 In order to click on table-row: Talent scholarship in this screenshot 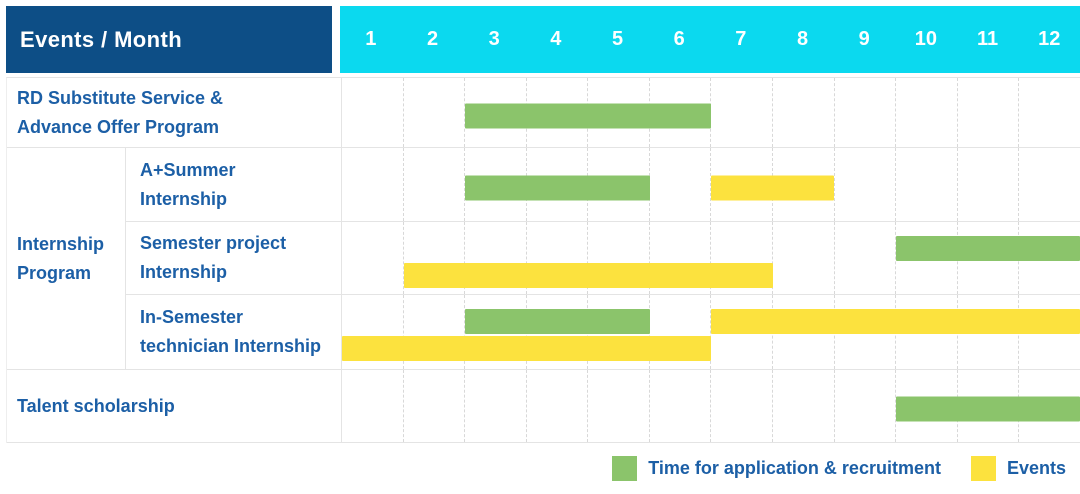, I will do `click(543, 406)`.